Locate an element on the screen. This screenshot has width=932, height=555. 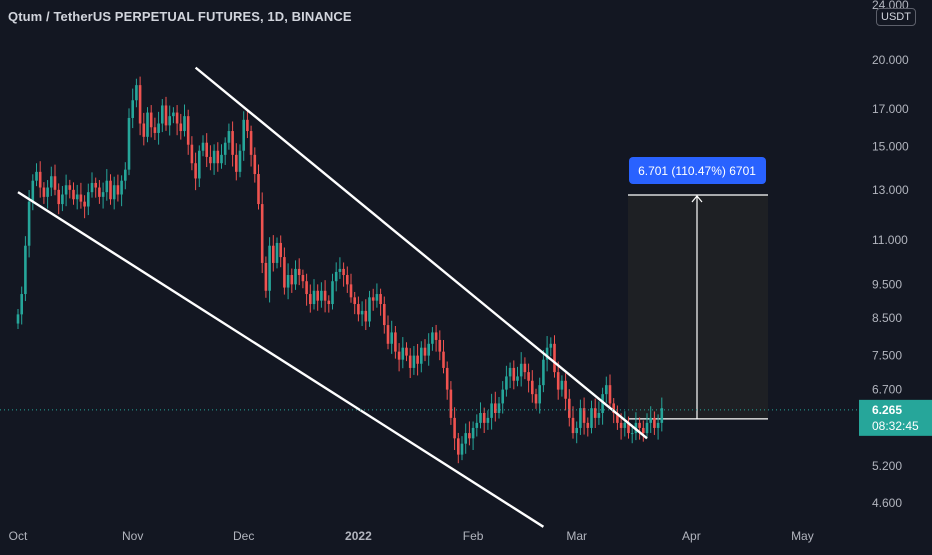
y-tick-label: 5.200 is located at coordinates (887, 466).